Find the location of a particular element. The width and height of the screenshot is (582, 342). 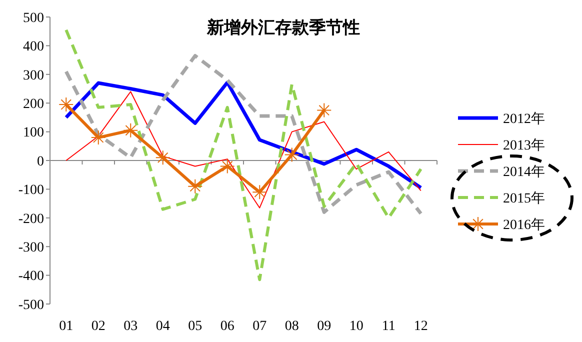

x-tick-label: 12 is located at coordinates (421, 326).